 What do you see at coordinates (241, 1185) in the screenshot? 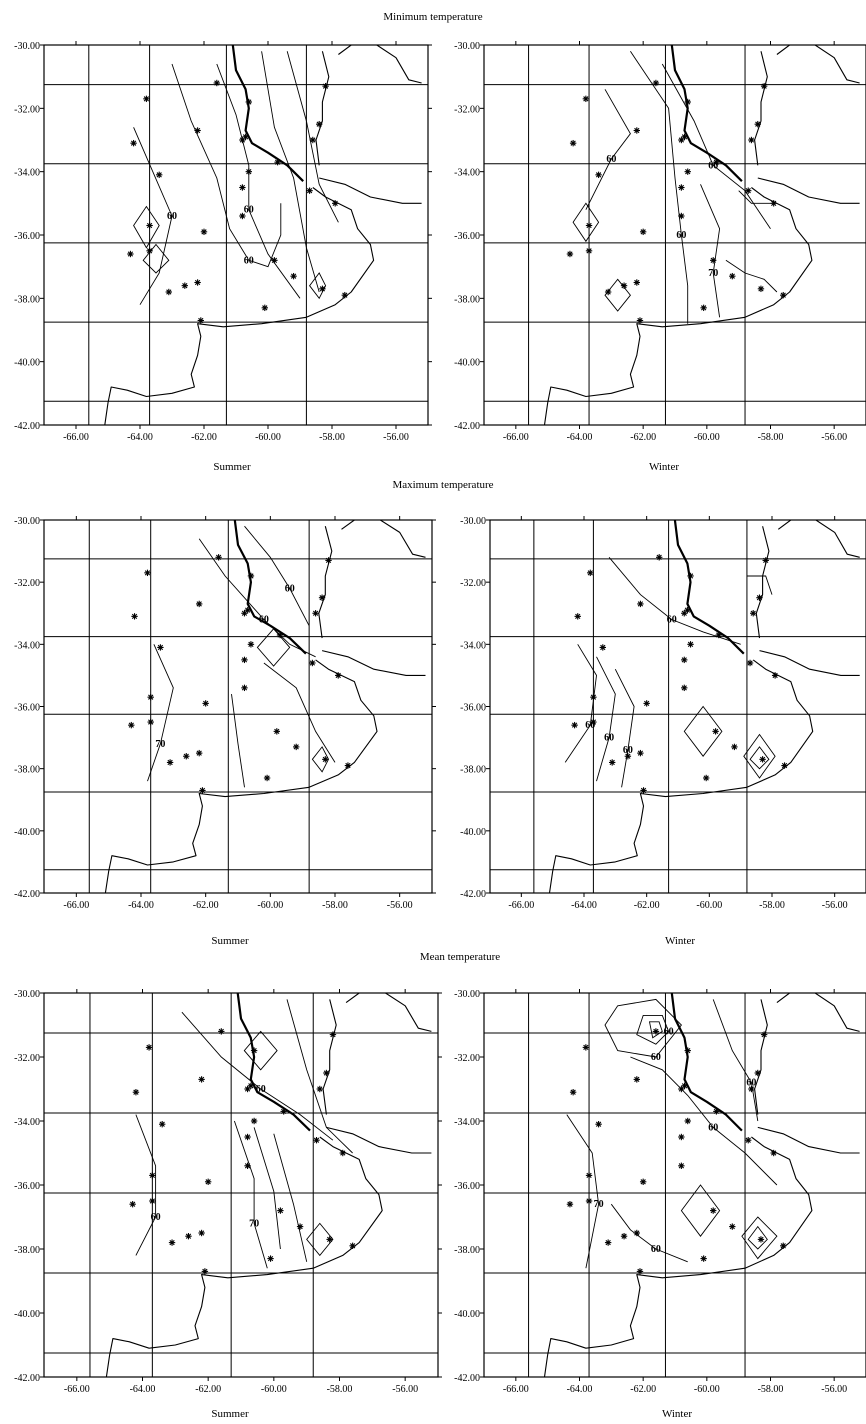
I see `plot-frame` at bounding box center [241, 1185].